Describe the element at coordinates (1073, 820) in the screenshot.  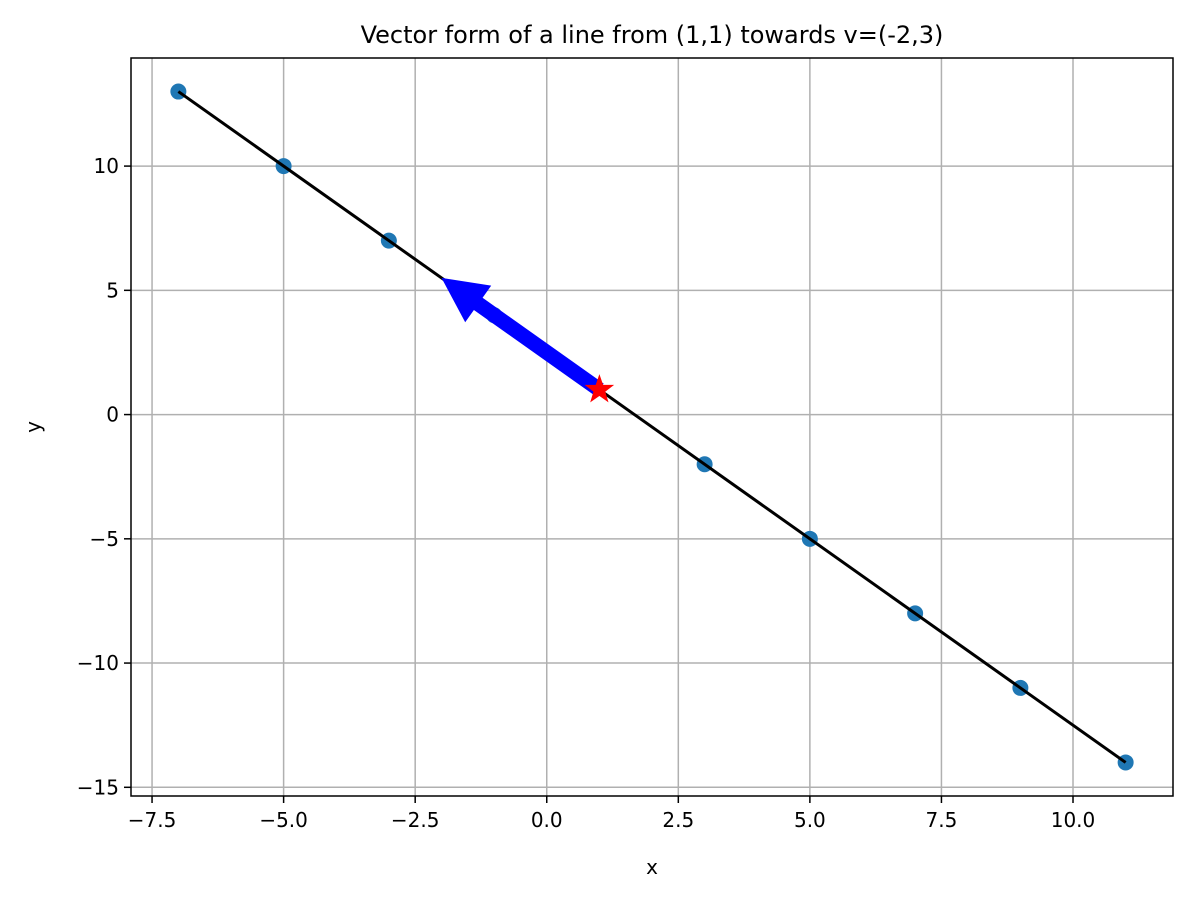
I see `x-tick-label: 10.0` at that location.